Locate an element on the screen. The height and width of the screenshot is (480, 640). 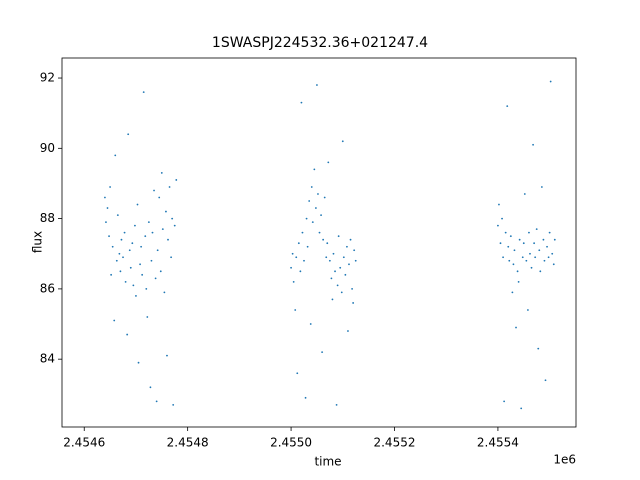
x-tick-label: 2.4552 is located at coordinates (394, 443).